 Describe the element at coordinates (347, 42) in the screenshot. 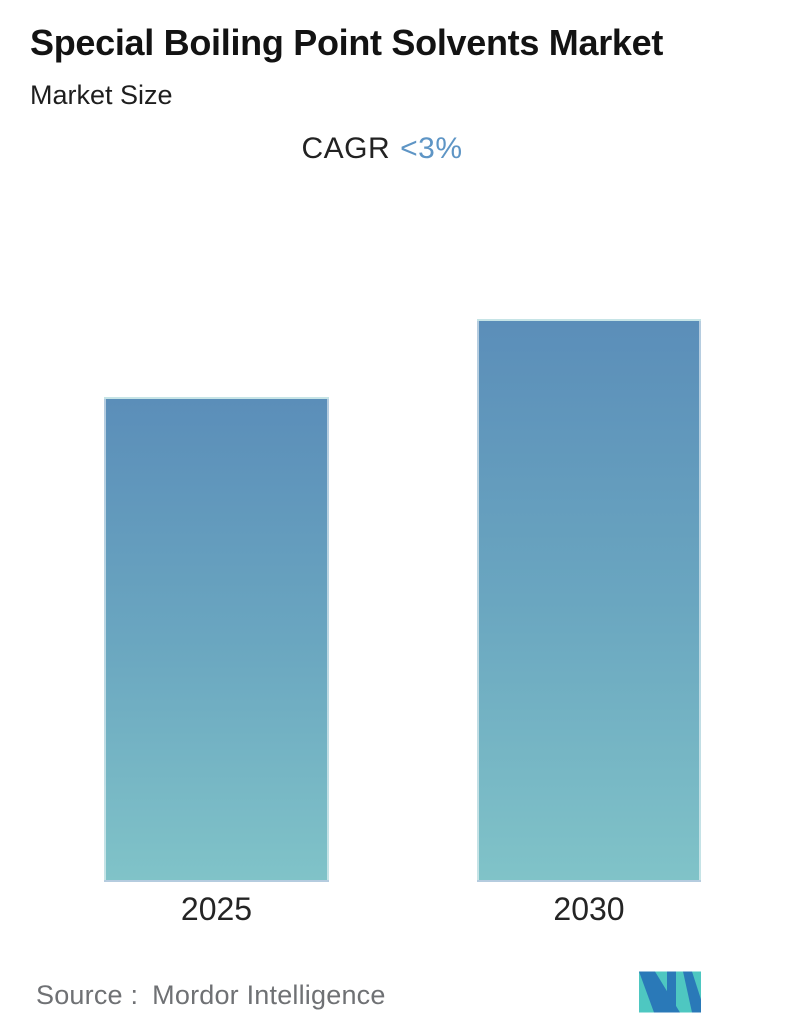

I see `page-title: Special Boiling Point Solvents Market` at that location.